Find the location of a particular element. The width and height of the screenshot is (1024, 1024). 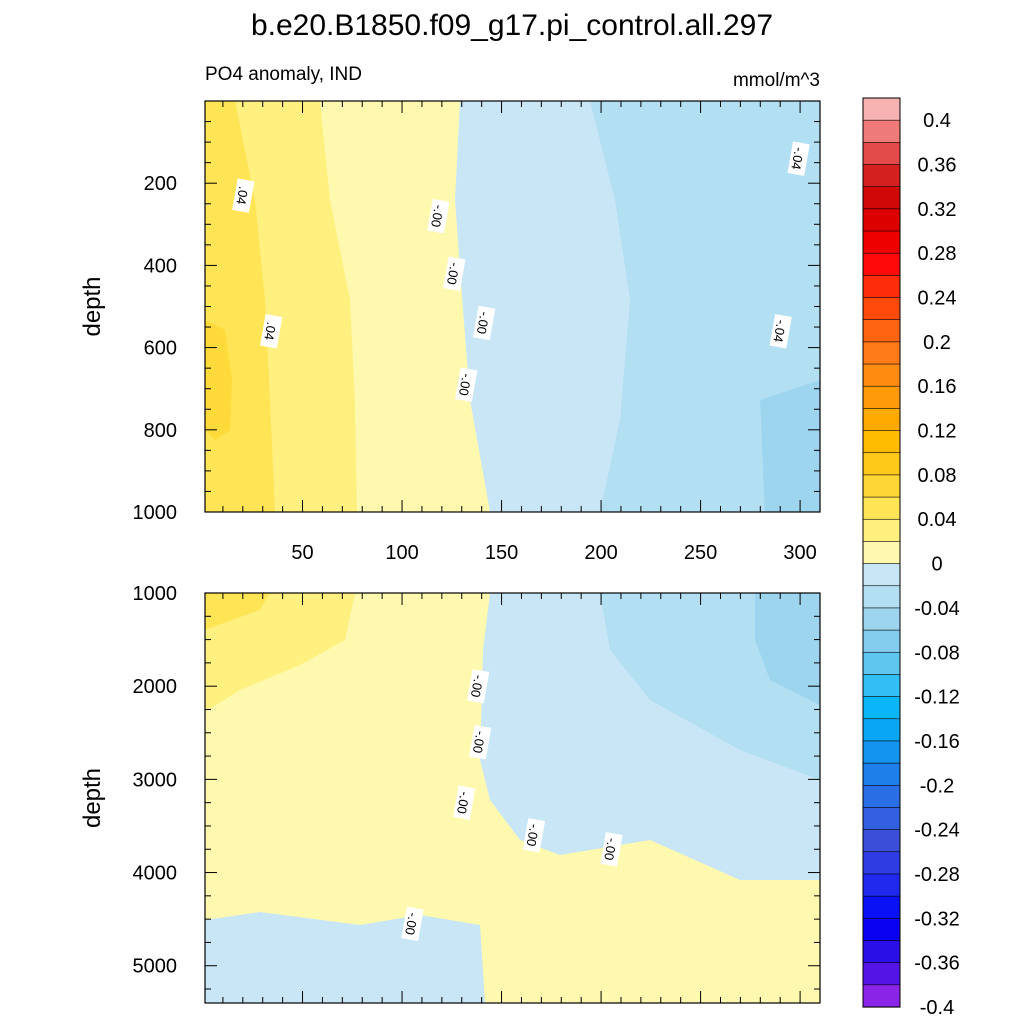

y-tick-label: 3000 is located at coordinates (155, 780).